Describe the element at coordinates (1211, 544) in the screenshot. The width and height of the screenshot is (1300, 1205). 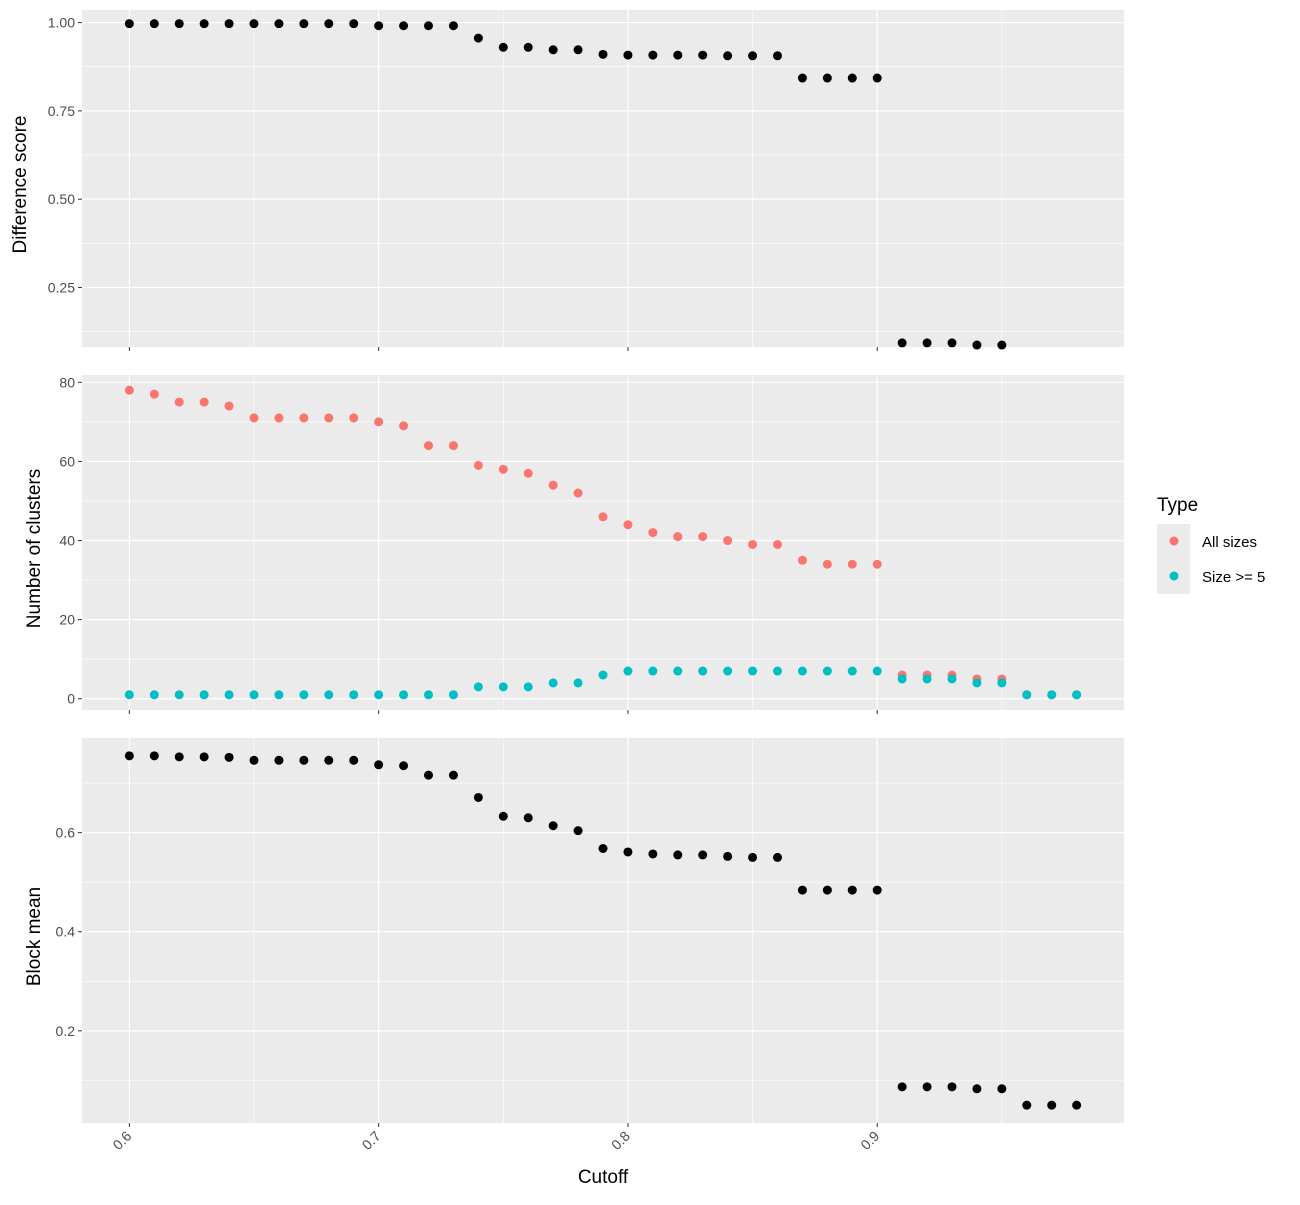
I see `legend: Type All sizes Size >= 5` at that location.